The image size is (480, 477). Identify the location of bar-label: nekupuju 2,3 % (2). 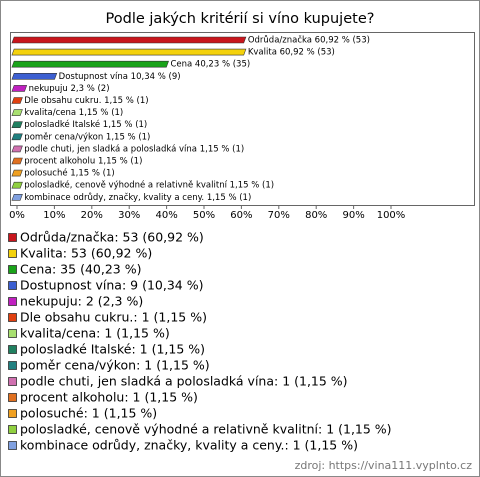
(69, 89).